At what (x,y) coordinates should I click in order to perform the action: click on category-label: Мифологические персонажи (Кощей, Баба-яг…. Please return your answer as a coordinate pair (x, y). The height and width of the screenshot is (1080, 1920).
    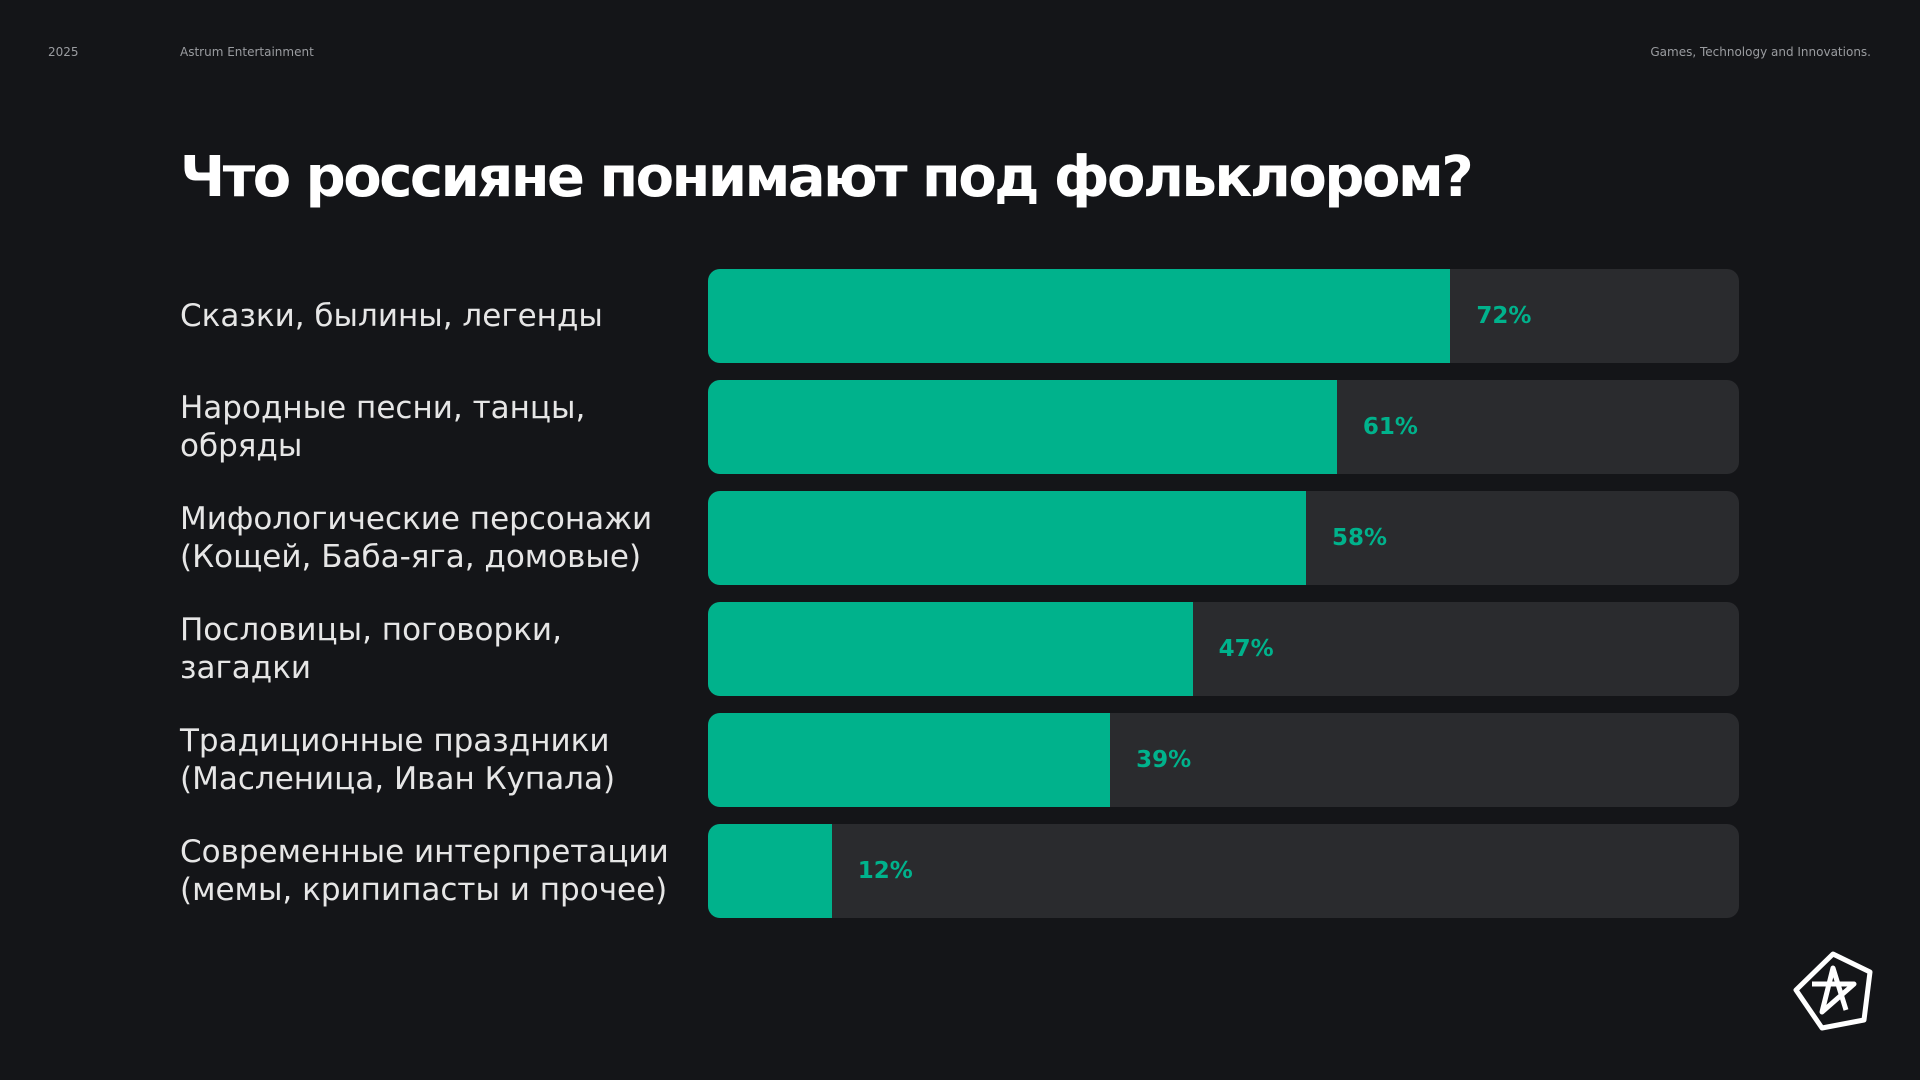
    Looking at the image, I should click on (416, 538).